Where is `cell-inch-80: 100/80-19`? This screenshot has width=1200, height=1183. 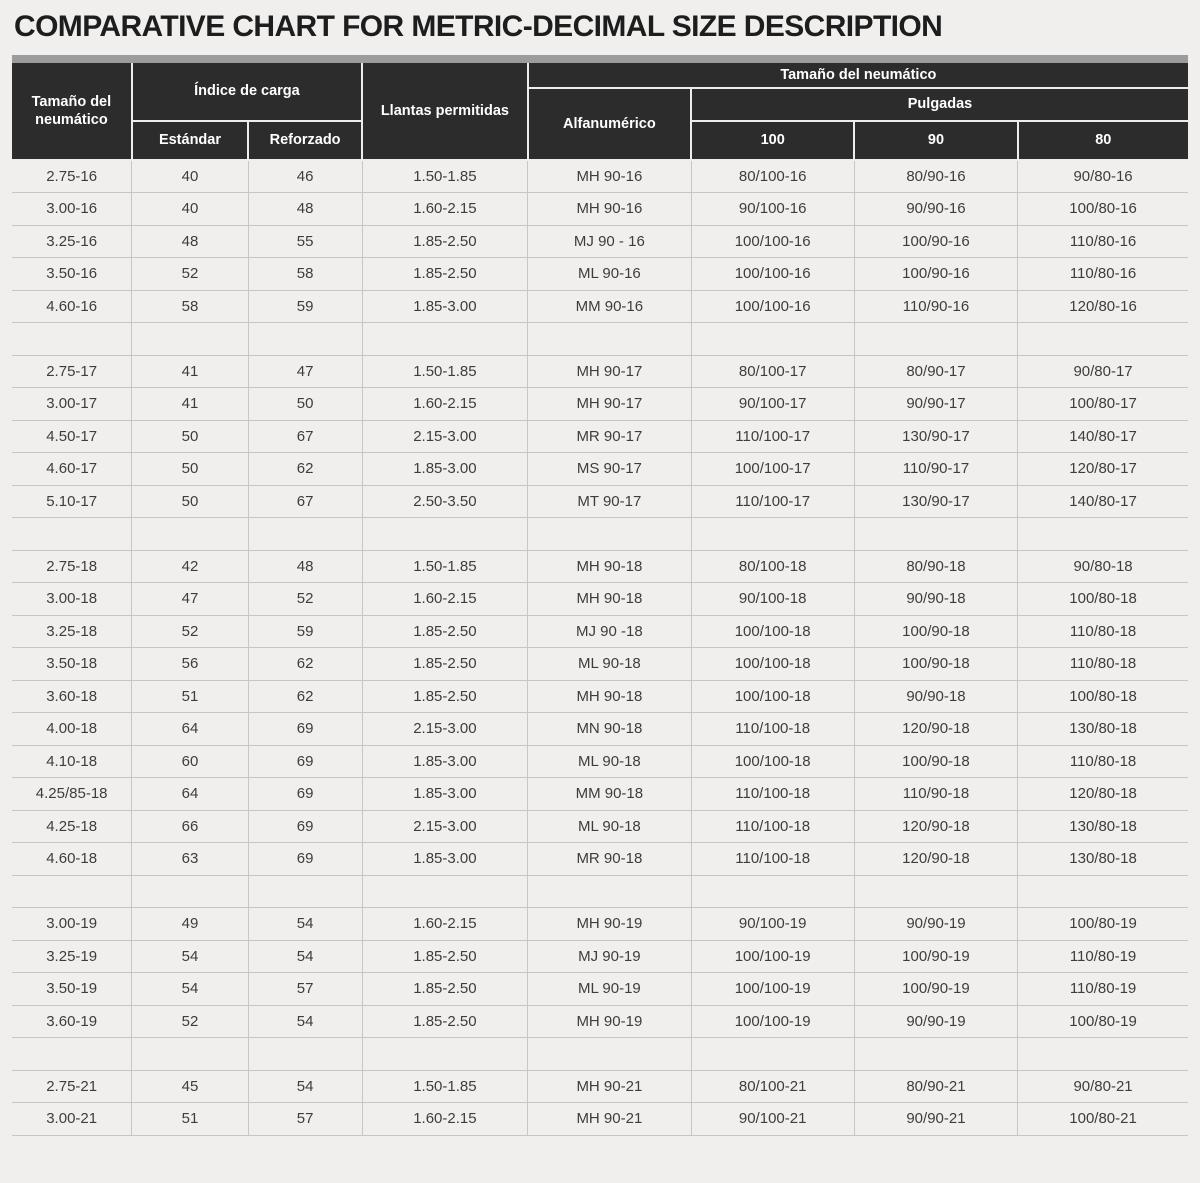
cell-inch-80: 100/80-19 is located at coordinates (1102, 924).